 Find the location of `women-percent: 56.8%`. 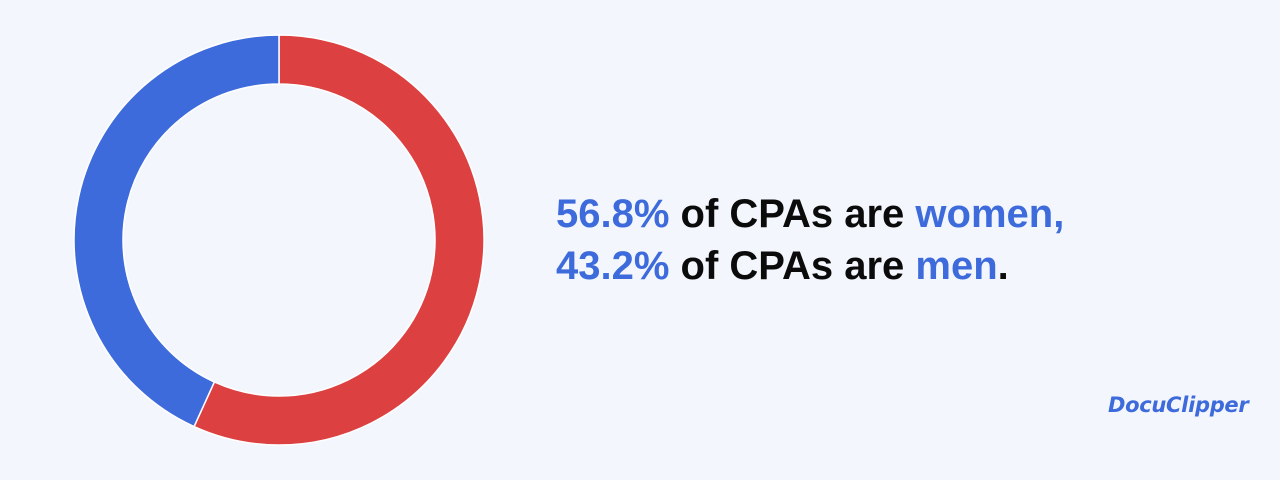

women-percent: 56.8% is located at coordinates (613, 214).